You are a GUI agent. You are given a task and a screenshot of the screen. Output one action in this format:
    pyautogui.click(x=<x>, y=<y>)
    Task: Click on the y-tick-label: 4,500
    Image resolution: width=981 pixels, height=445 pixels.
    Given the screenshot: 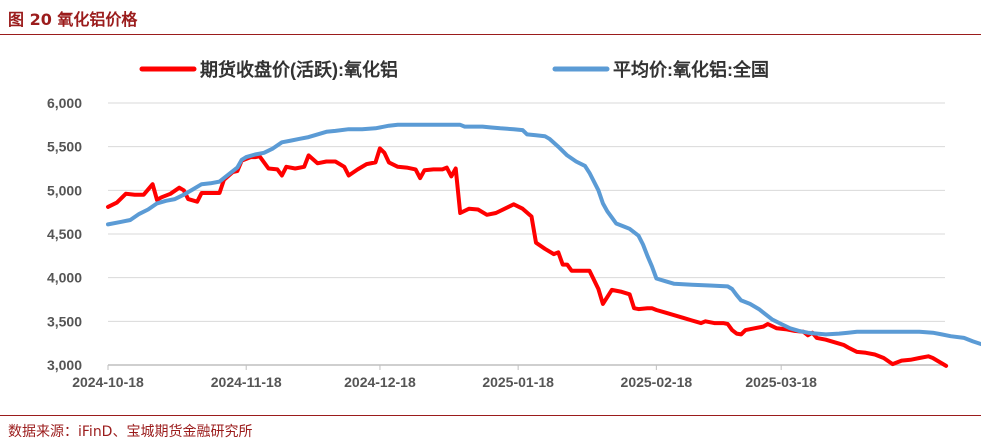 What is the action you would take?
    pyautogui.click(x=64, y=234)
    